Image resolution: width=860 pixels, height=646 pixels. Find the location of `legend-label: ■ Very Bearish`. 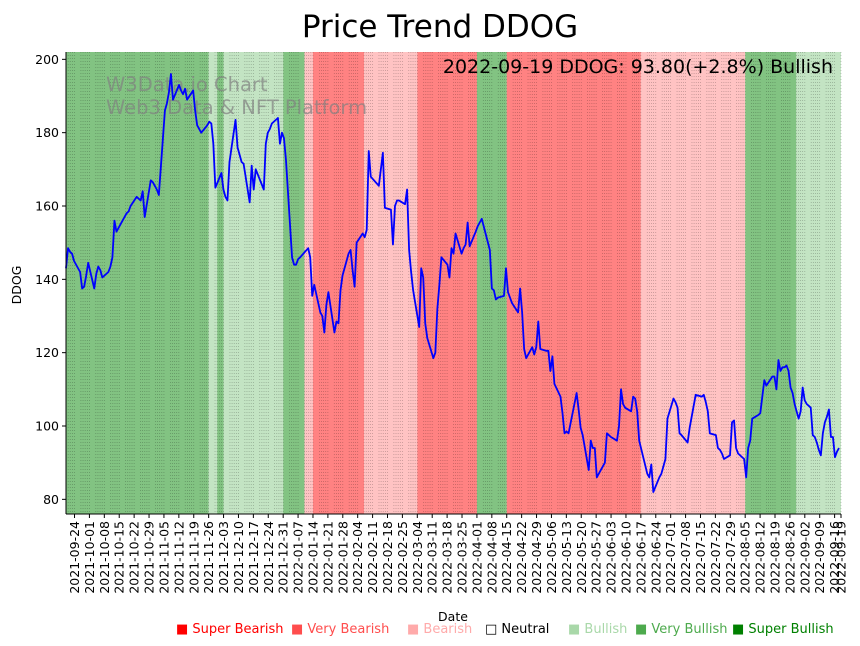

legend-label: ■ Very Bearish is located at coordinates (340, 629).